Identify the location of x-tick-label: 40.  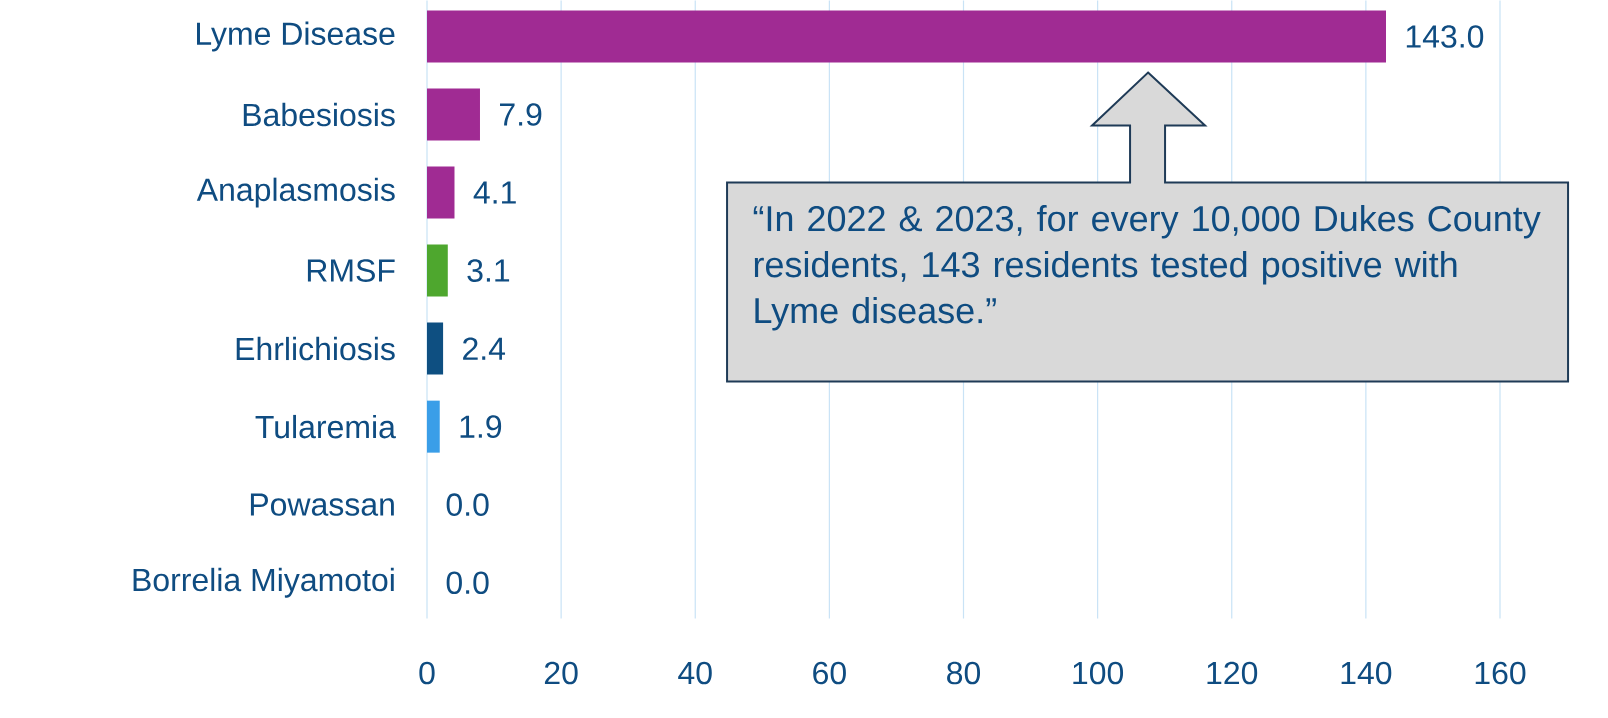
(695, 673).